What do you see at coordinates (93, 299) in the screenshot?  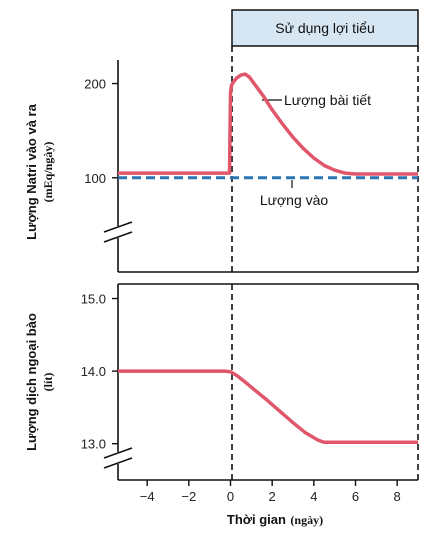 I see `bottom-y-tick-label: 15.0` at bounding box center [93, 299].